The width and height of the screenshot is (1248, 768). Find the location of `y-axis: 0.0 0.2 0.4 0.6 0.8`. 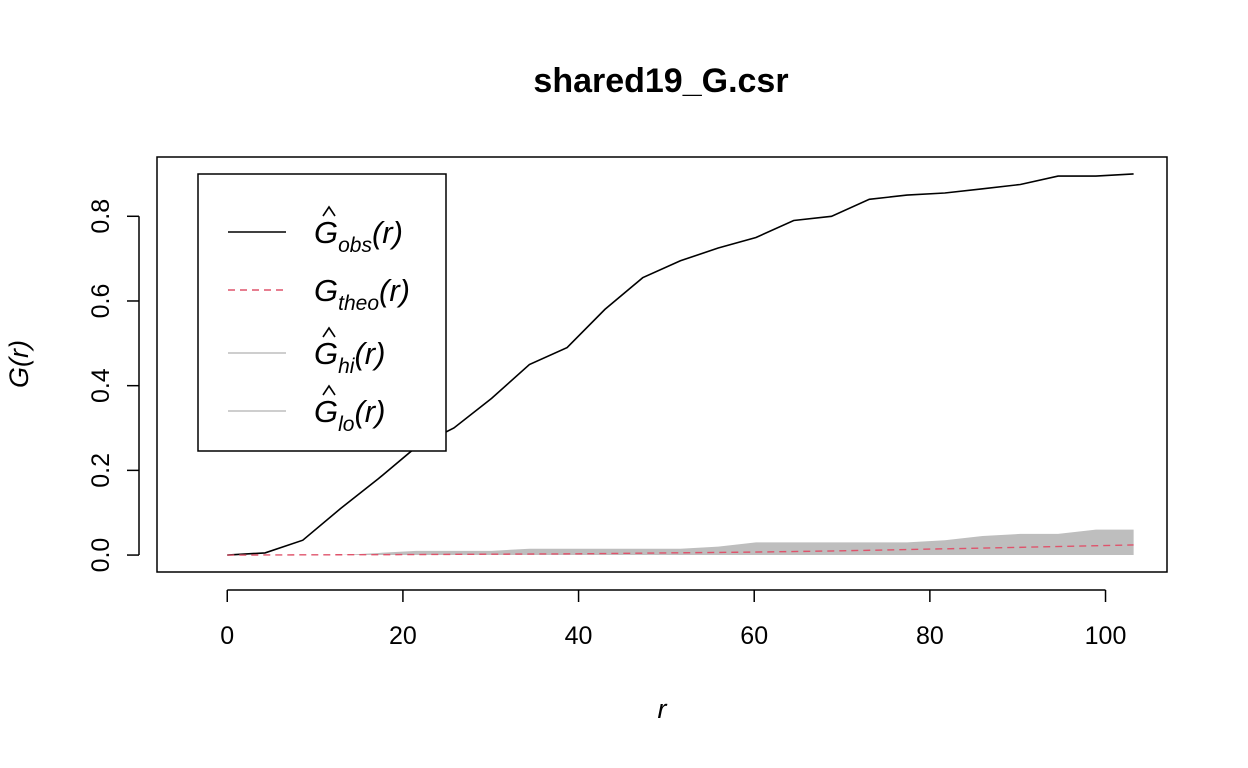

y-axis: 0.0 0.2 0.4 0.6 0.8 is located at coordinates (113, 386).